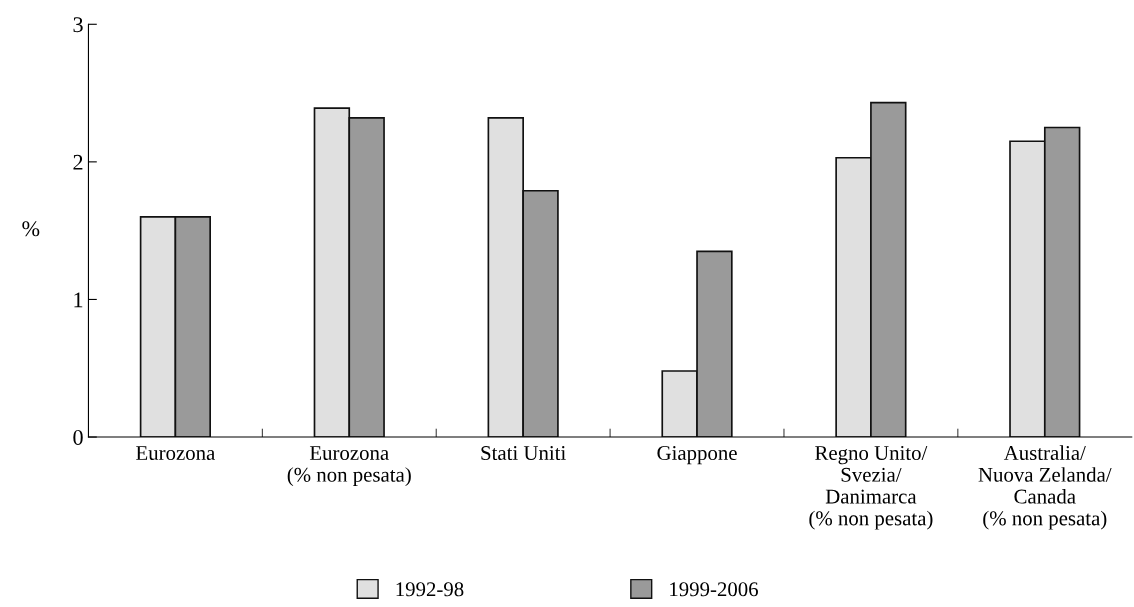 The height and width of the screenshot is (607, 1134). Describe the element at coordinates (176, 453) in the screenshot. I see `x-tick-label: Eurozona` at that location.